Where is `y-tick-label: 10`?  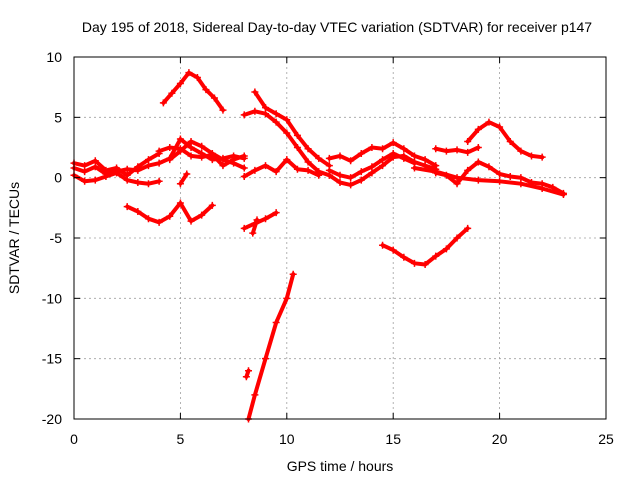
y-tick-label: 10 is located at coordinates (54, 57).